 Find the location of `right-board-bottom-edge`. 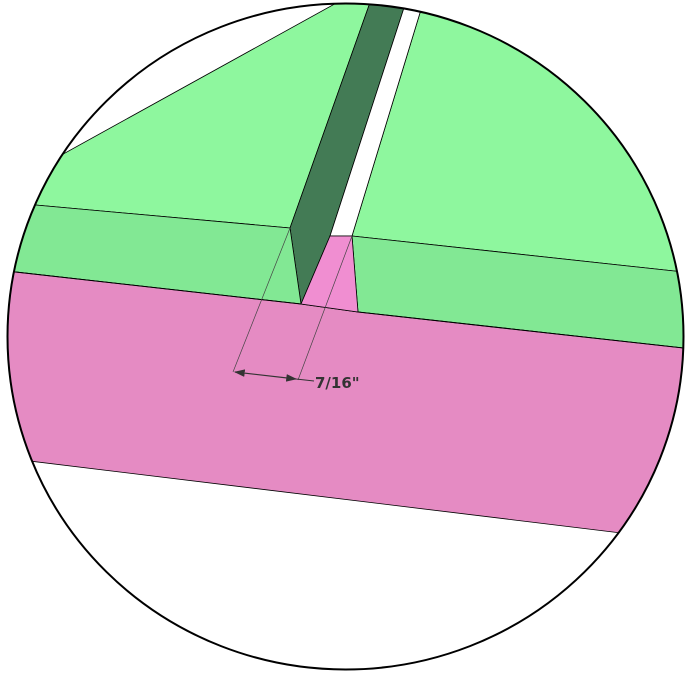

right-board-bottom-edge is located at coordinates (520, 332).